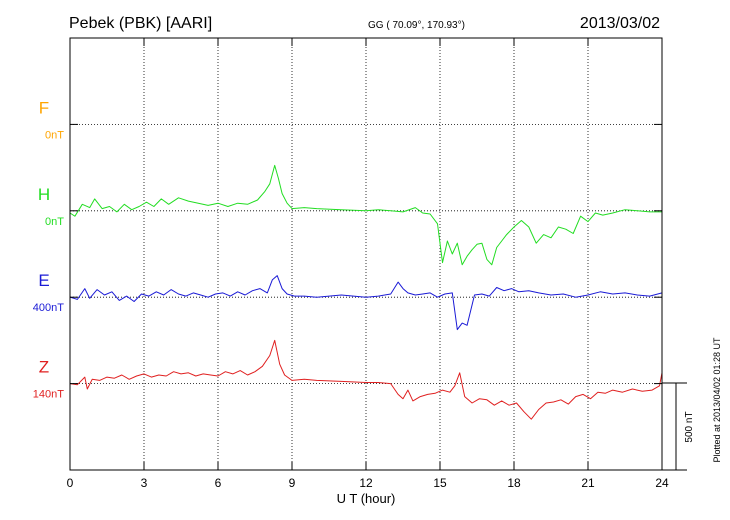  I want to click on x-tick-label: 18, so click(514, 483).